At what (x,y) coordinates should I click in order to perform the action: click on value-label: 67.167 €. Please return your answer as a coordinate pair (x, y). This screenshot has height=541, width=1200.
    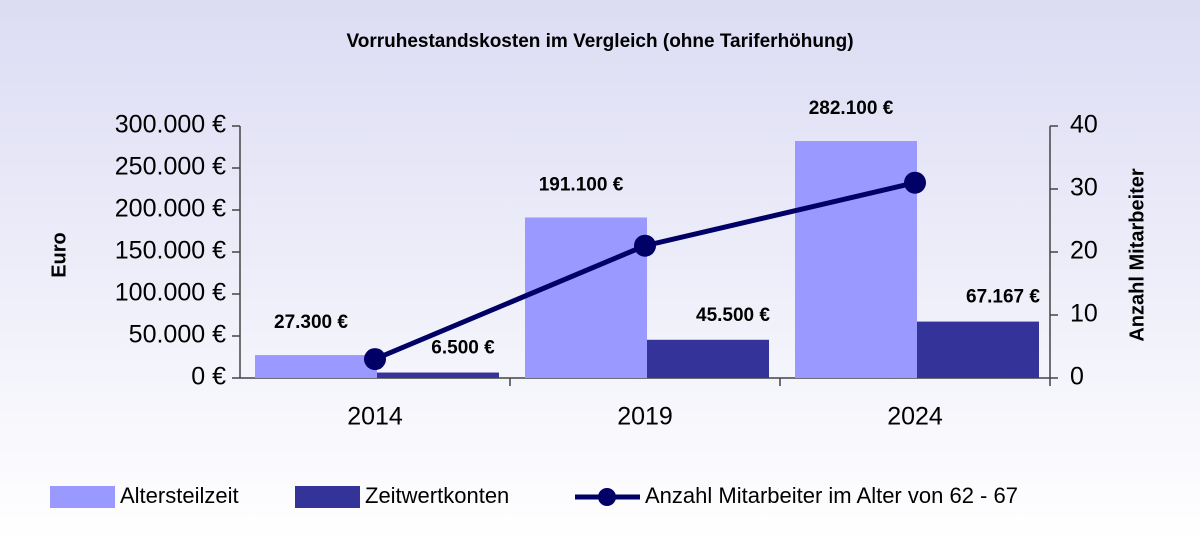
    Looking at the image, I should click on (1003, 297).